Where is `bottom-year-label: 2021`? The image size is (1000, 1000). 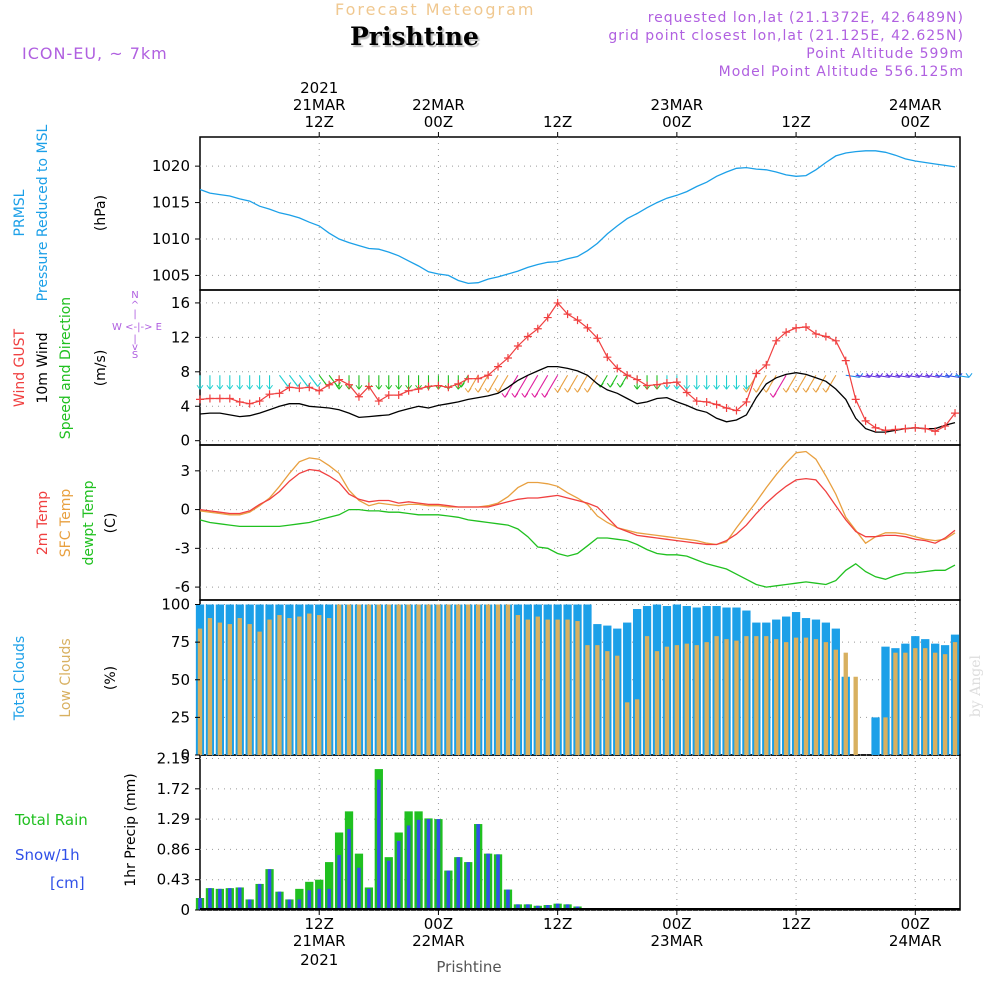 bottom-year-label: 2021 is located at coordinates (319, 960).